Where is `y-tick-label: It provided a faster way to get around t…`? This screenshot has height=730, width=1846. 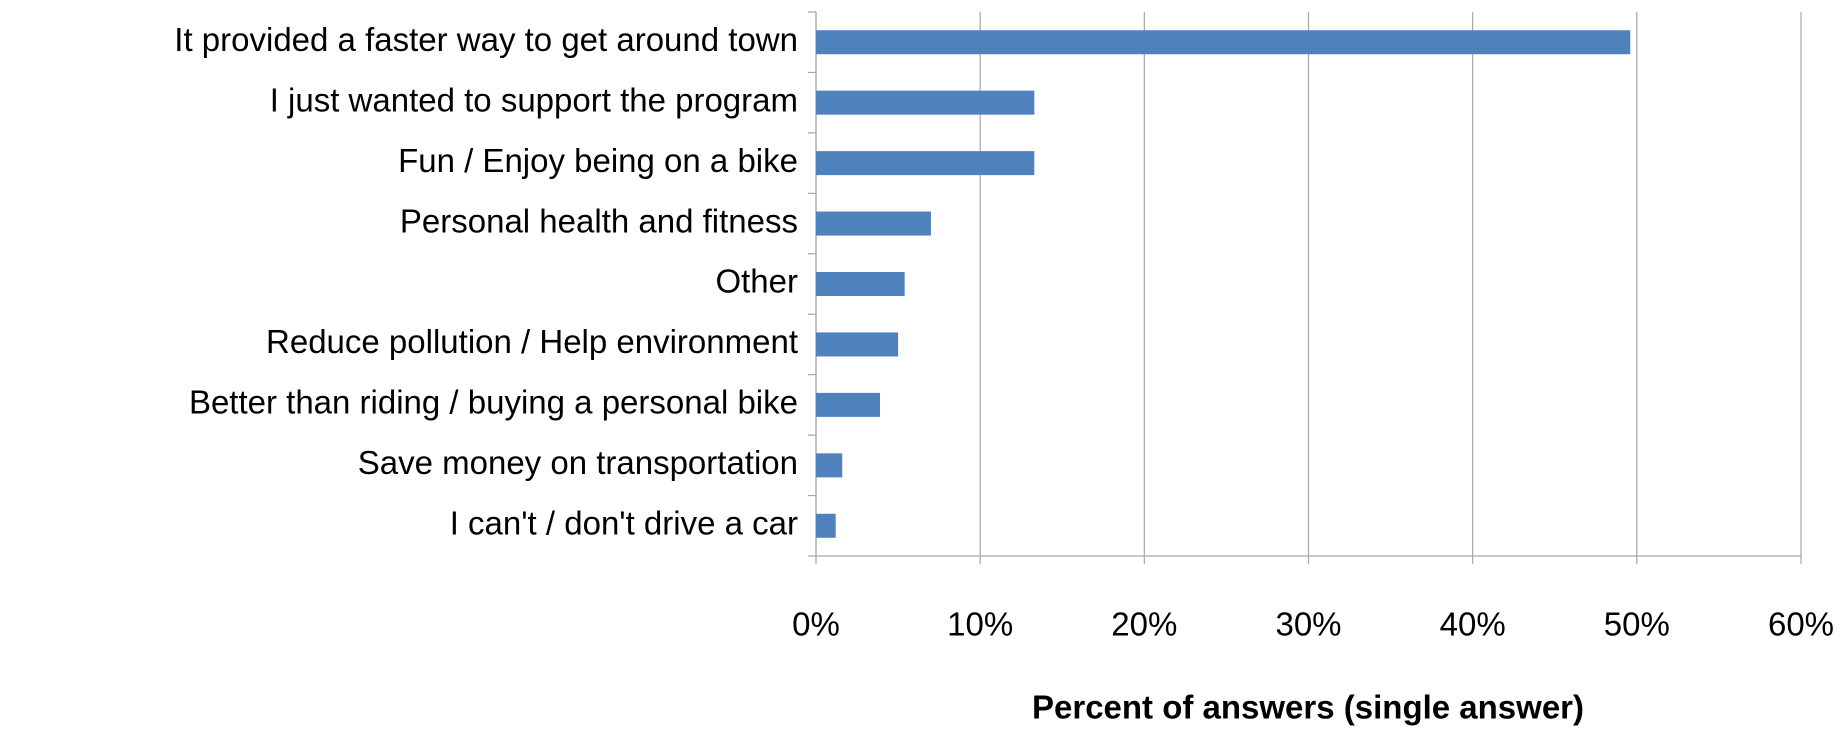 y-tick-label: It provided a faster way to get around t… is located at coordinates (486, 39).